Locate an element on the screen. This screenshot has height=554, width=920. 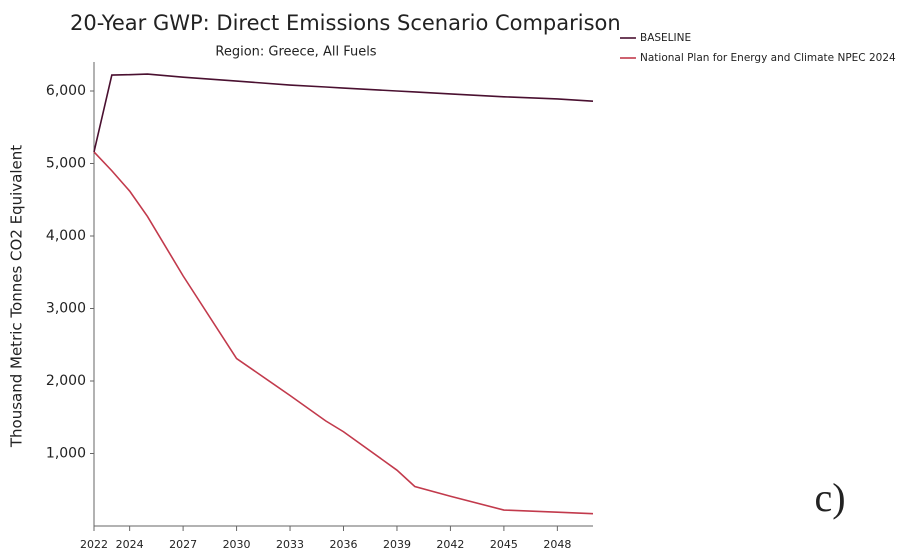
x-tick-label: 2030 is located at coordinates (237, 544).